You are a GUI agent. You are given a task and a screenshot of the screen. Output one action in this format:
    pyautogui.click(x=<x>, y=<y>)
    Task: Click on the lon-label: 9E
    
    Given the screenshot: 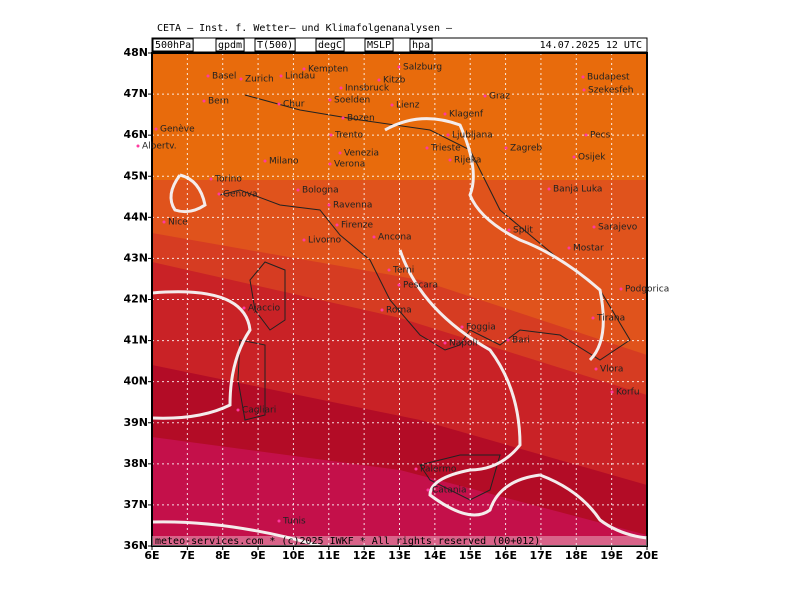 What is the action you would take?
    pyautogui.click(x=257, y=555)
    